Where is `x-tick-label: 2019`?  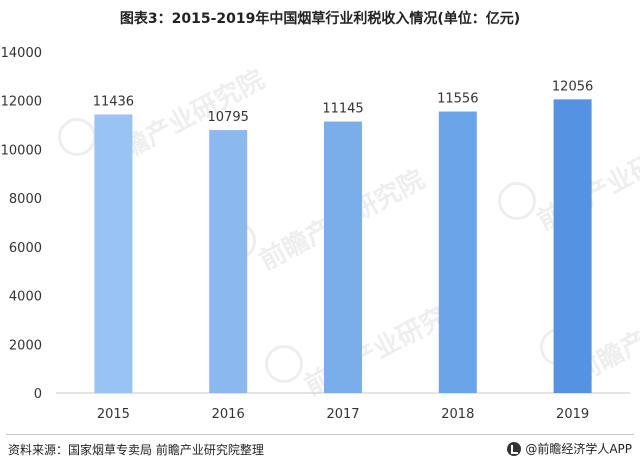 x-tick-label: 2019 is located at coordinates (572, 414).